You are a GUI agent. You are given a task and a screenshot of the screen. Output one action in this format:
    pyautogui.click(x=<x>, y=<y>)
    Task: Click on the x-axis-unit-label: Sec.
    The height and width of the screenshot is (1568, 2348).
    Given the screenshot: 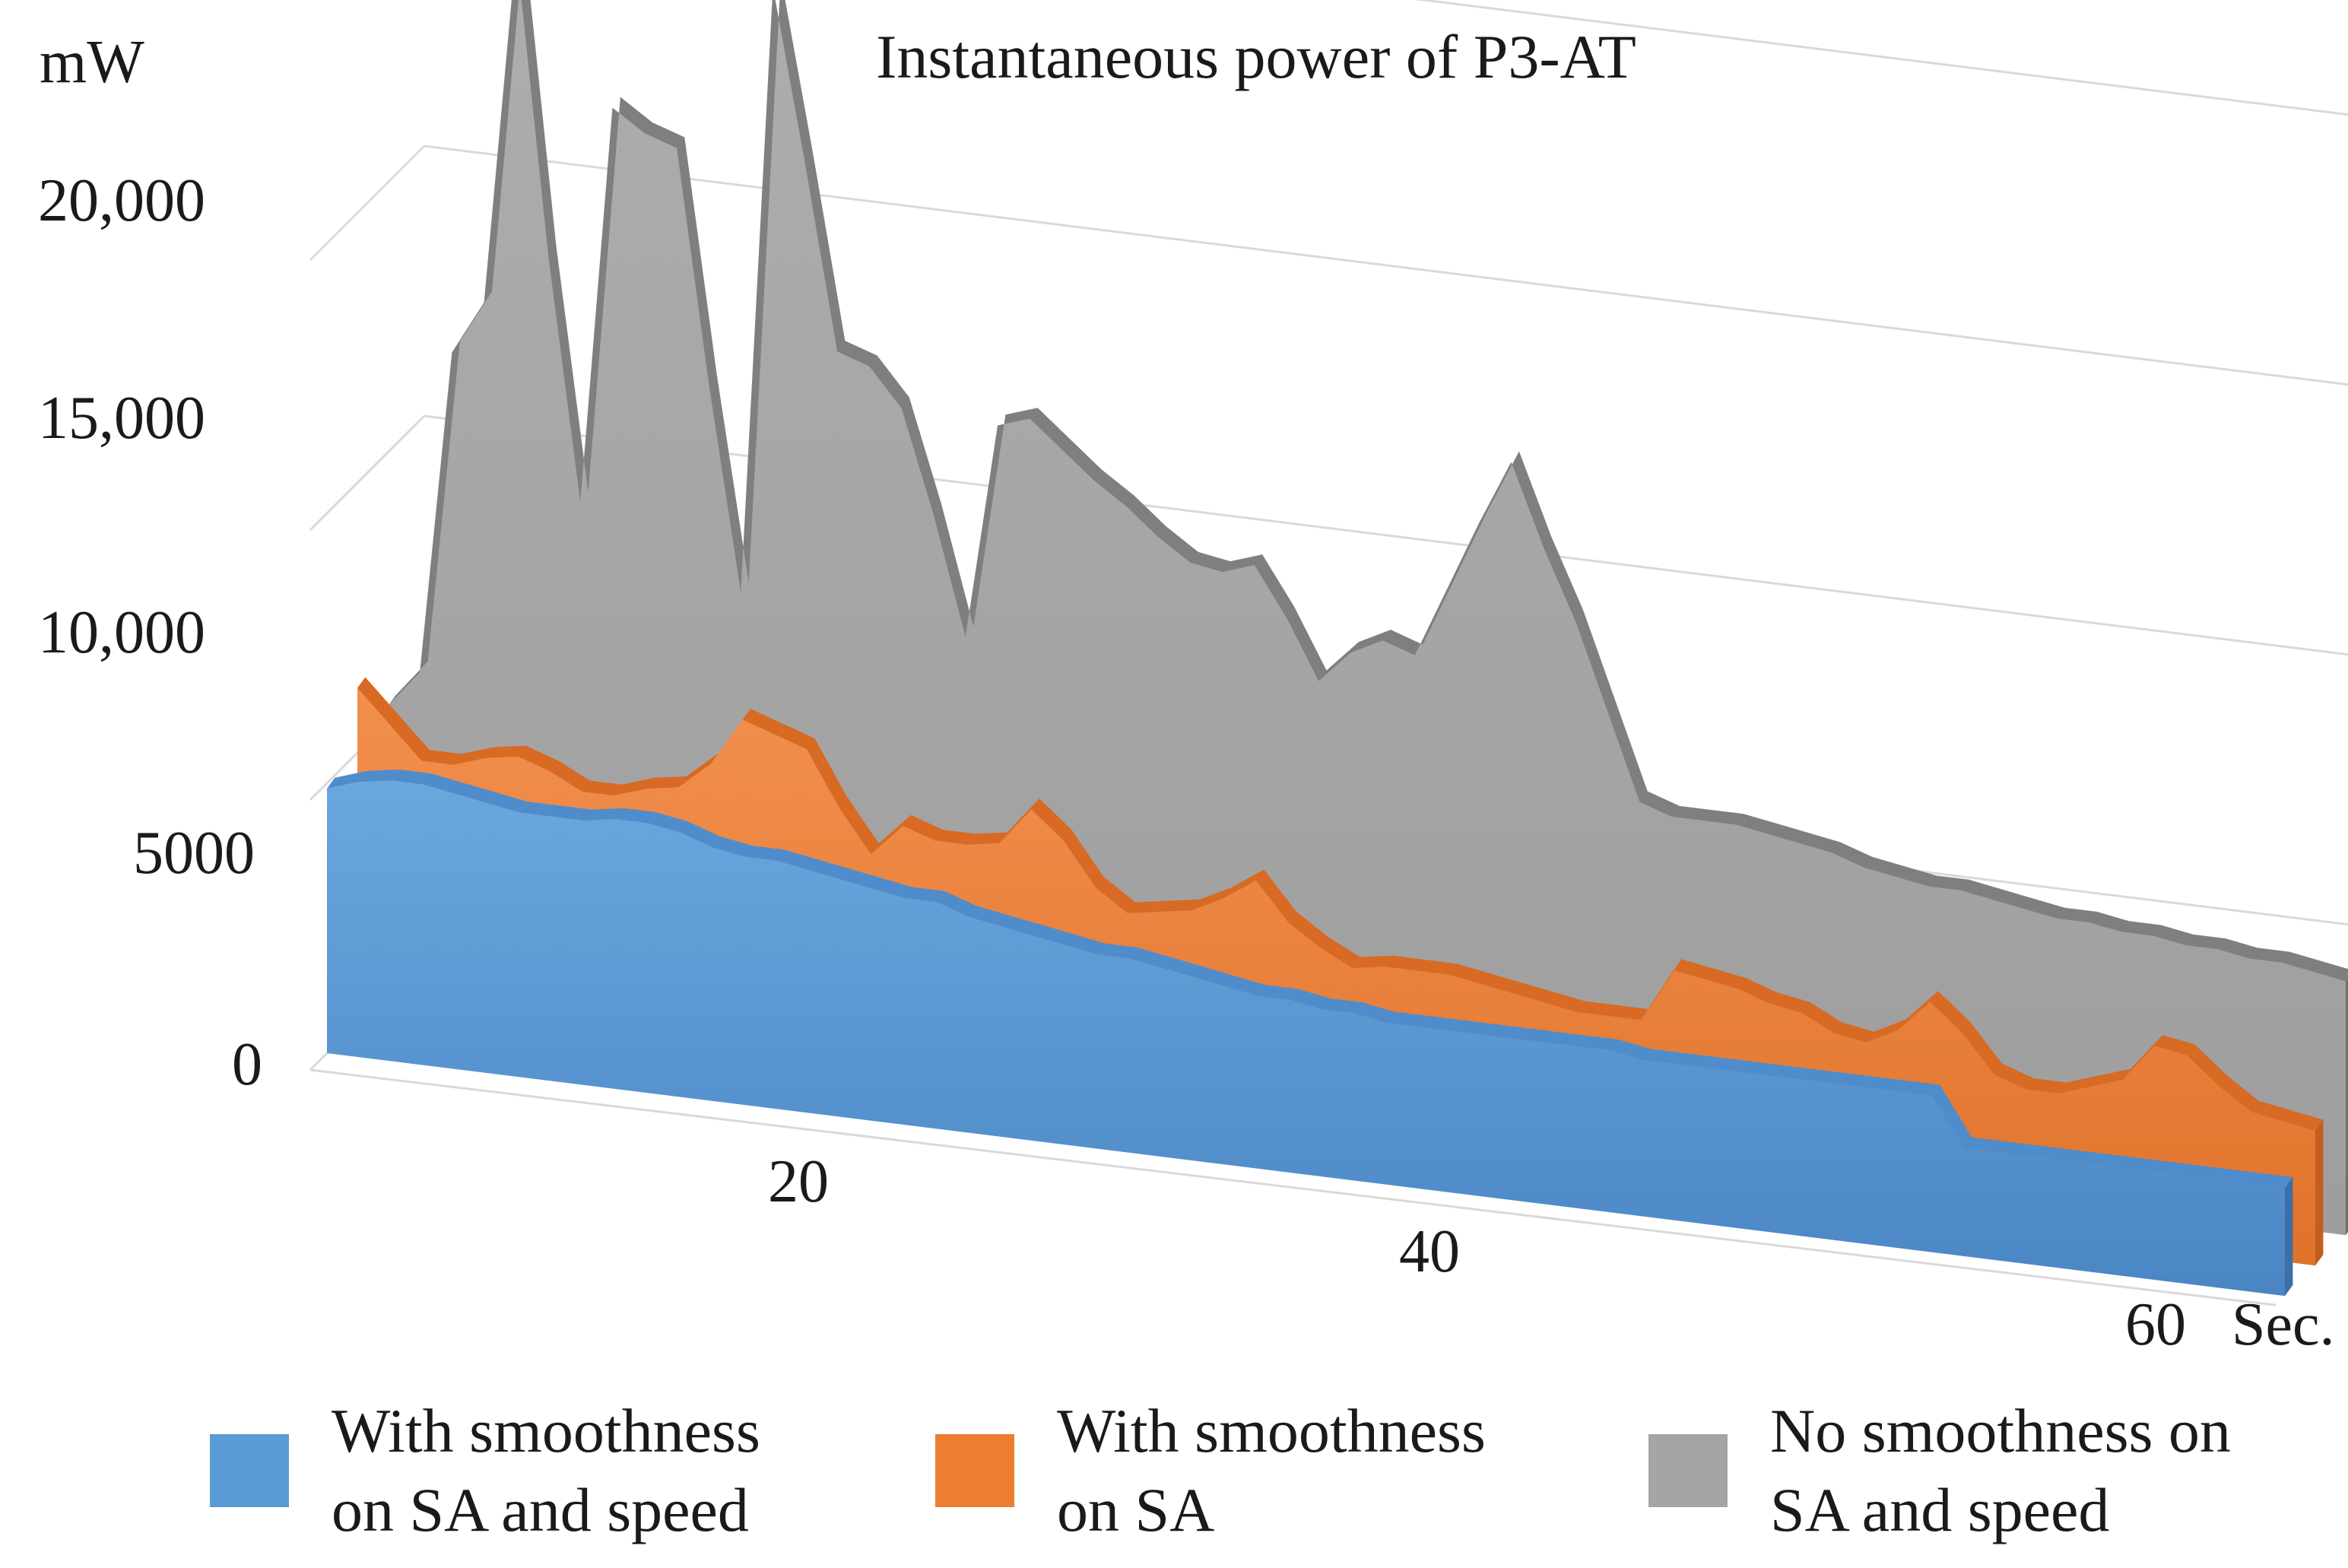 What is the action you would take?
    pyautogui.click(x=2283, y=1324)
    